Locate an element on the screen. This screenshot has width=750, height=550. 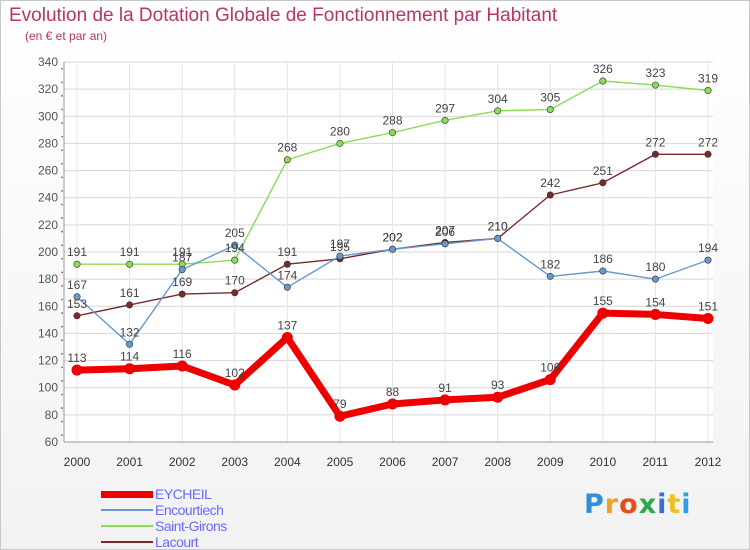
data-label: 288 is located at coordinates (392, 121).